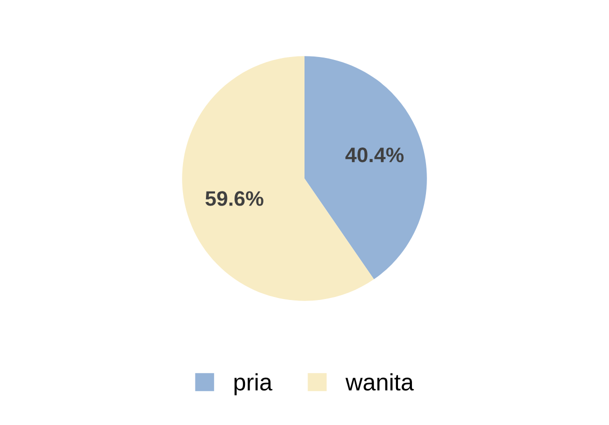 The image size is (609, 425). What do you see at coordinates (380, 382) in the screenshot?
I see `legend-label: wanita` at bounding box center [380, 382].